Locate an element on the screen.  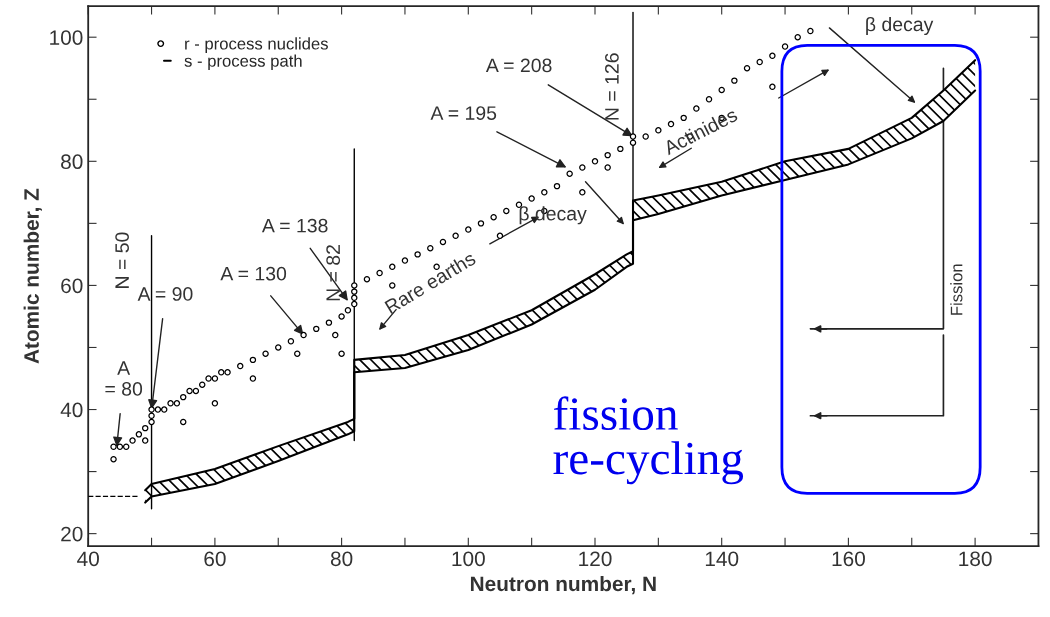
annotation: fission re-cycling is located at coordinates (648, 440).